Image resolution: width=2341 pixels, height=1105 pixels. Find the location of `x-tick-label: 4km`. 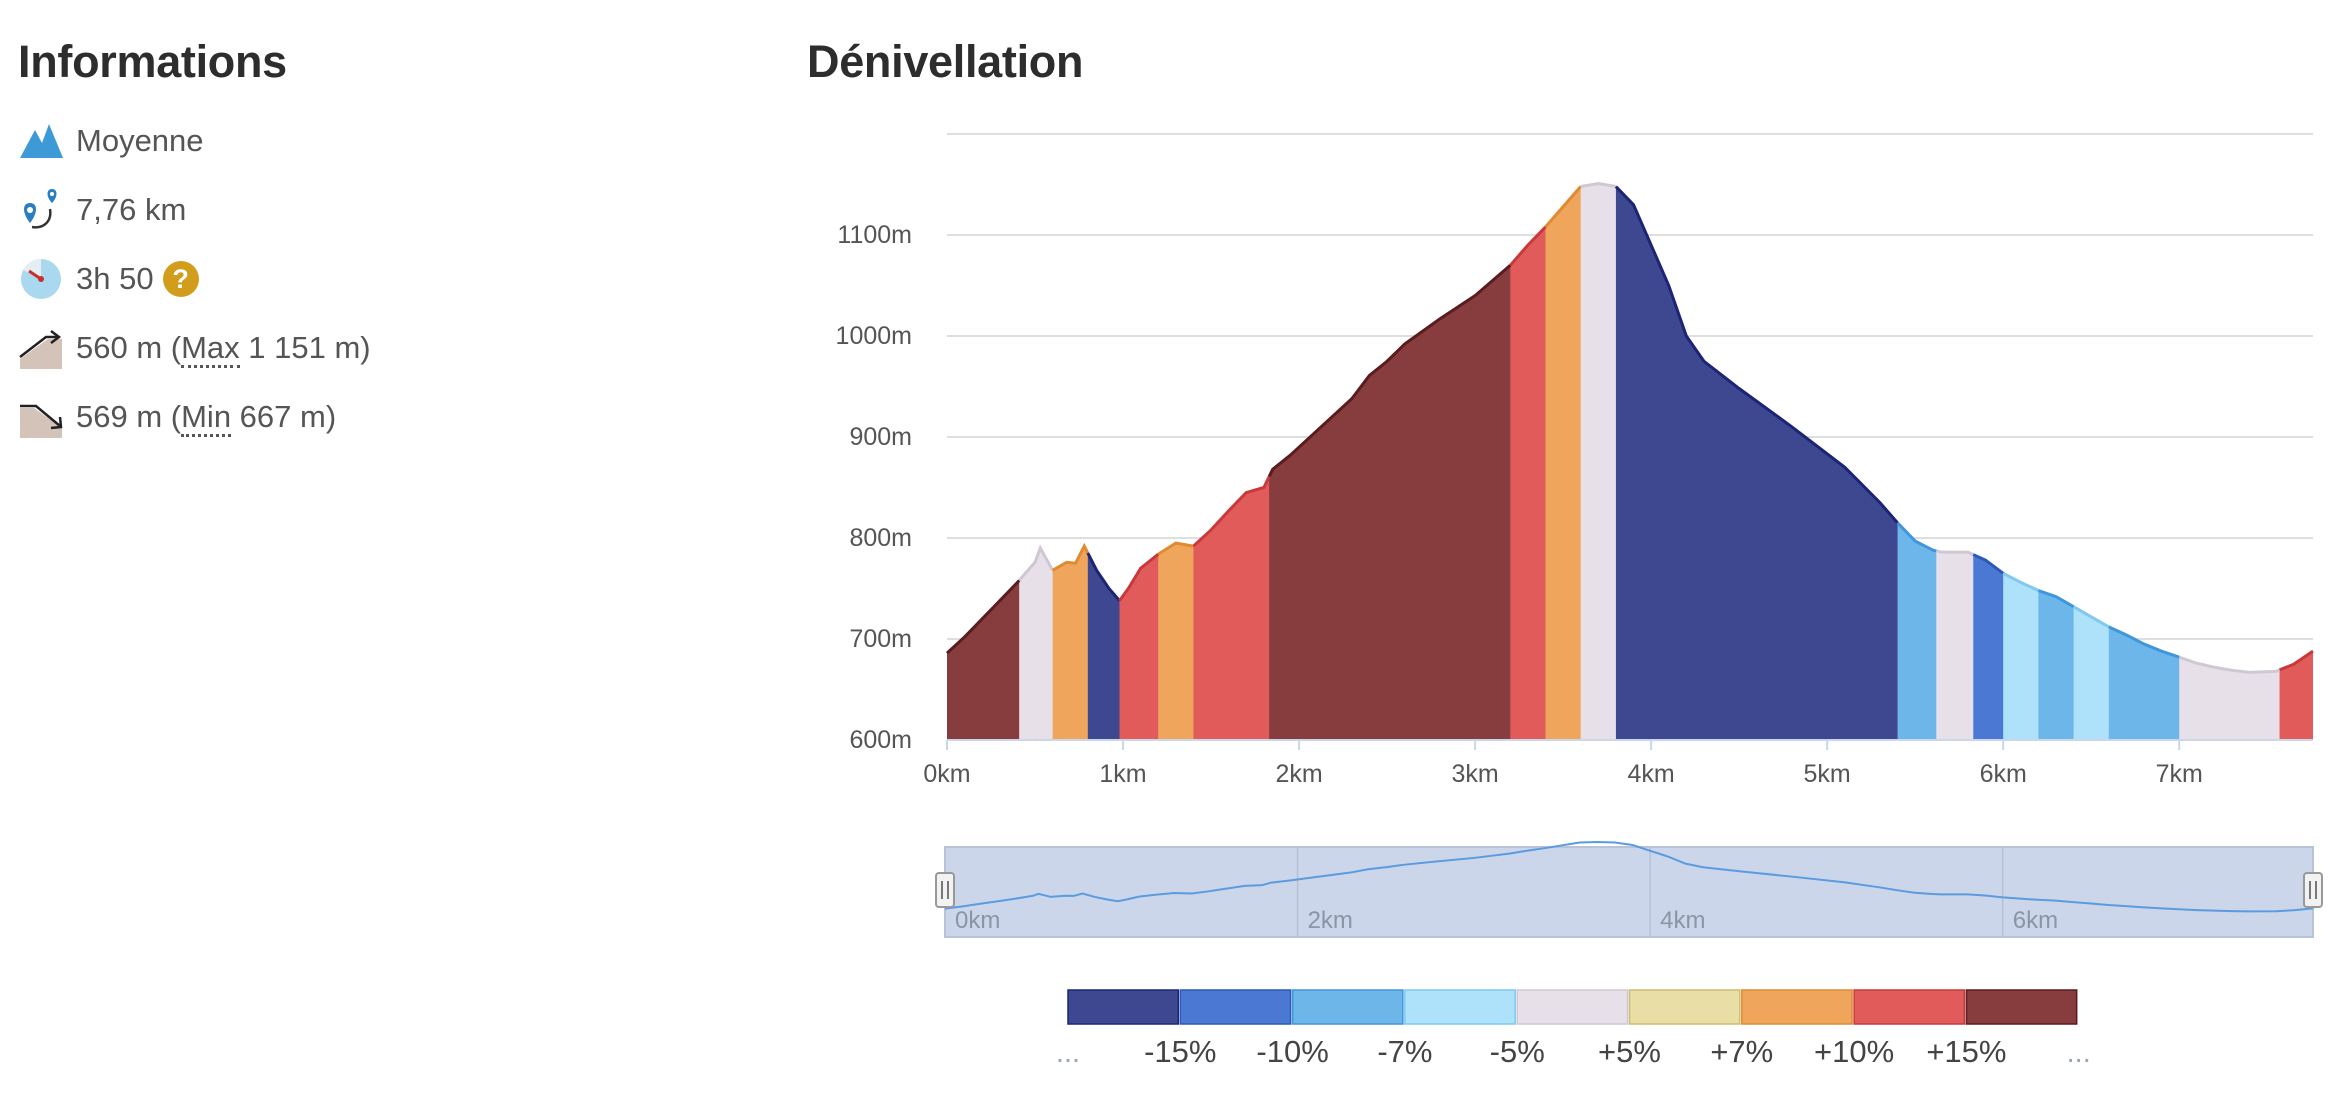

x-tick-label: 4km is located at coordinates (1651, 774).